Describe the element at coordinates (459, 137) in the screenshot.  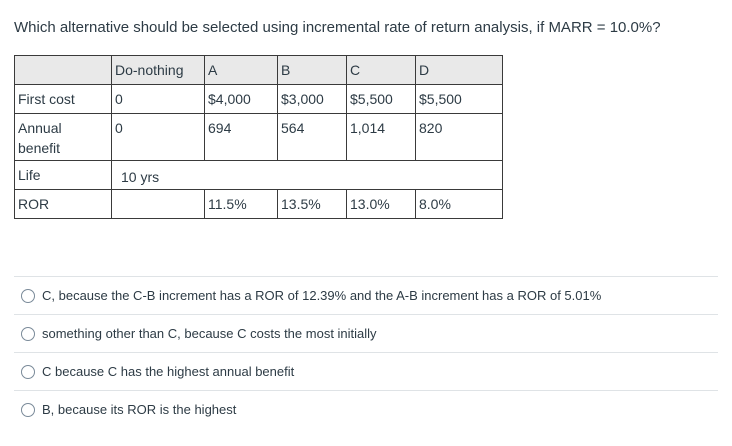
I see `cell-annual-benefit-d: 820` at that location.